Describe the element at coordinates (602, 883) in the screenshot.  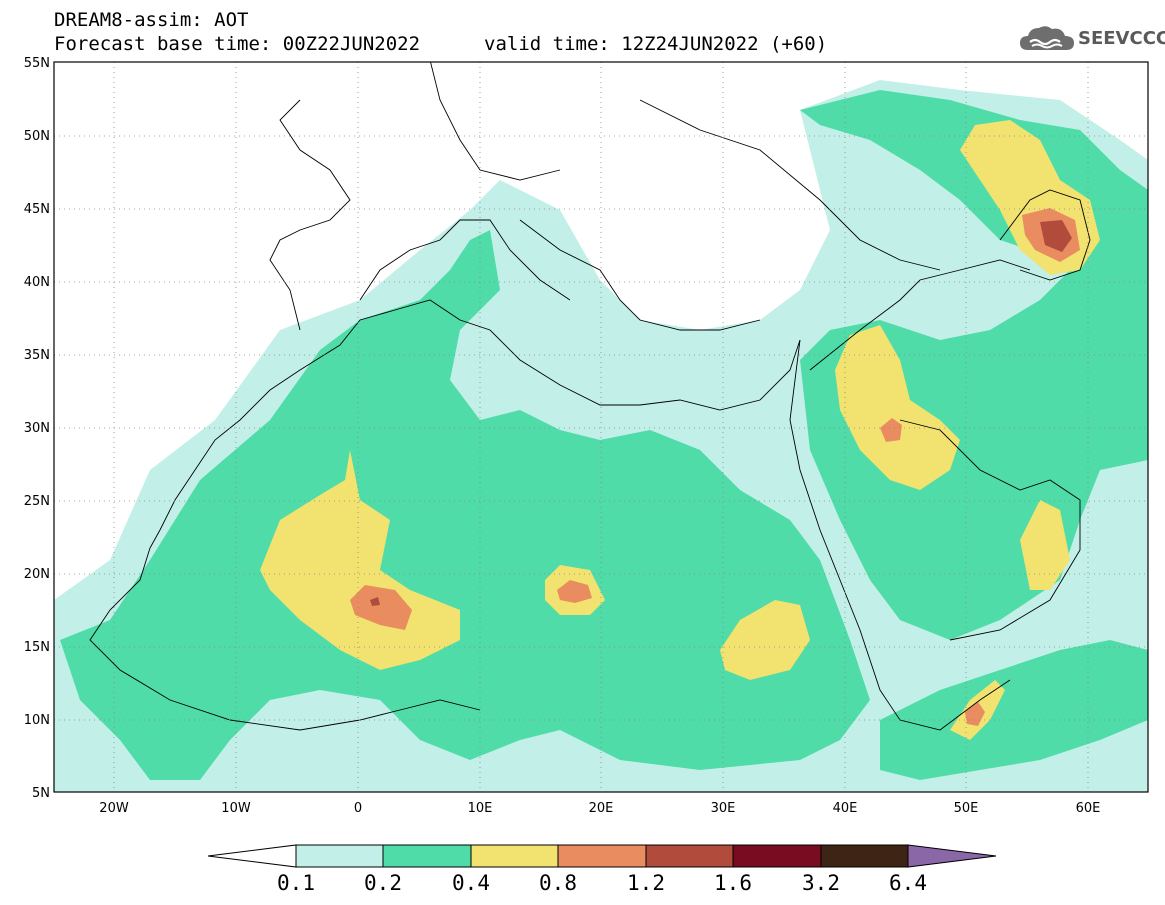
I see `colorbar-labels: 0.1 0.2 0.4 0.8 1.2 1.6 3.2 6.4` at that location.